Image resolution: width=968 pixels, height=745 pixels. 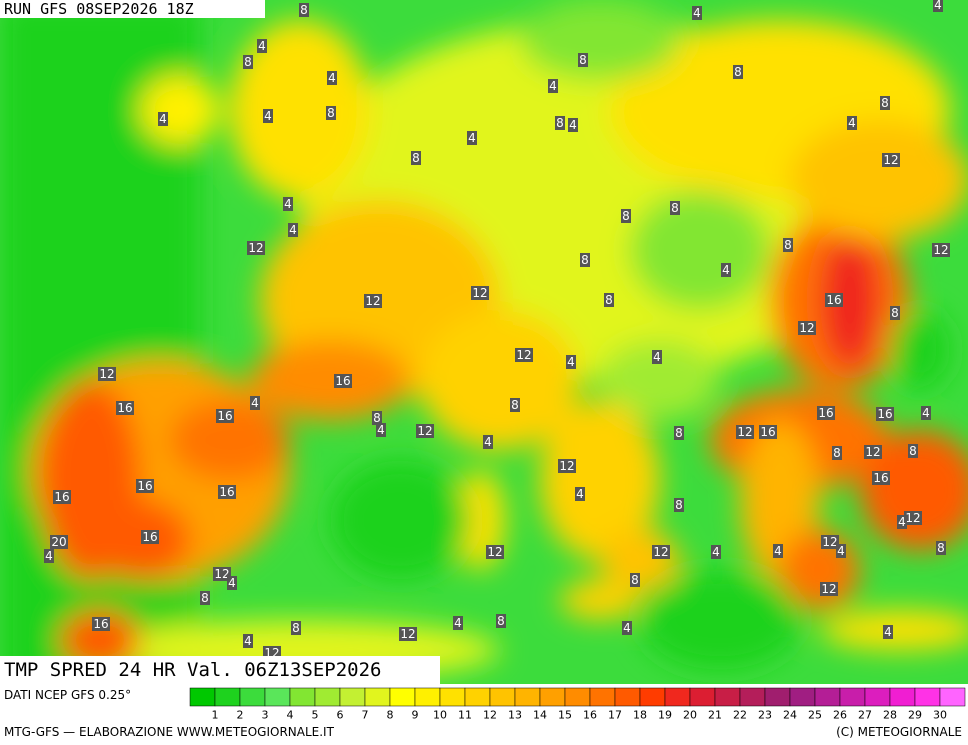 I want to click on contour-label: 20, so click(x=58, y=542).